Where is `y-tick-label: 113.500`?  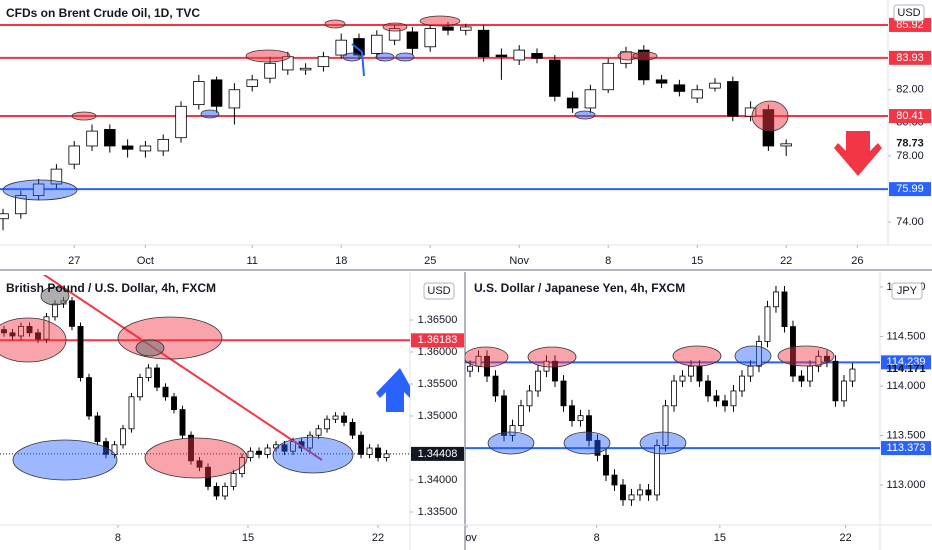
y-tick-label: 113.500 is located at coordinates (906, 435).